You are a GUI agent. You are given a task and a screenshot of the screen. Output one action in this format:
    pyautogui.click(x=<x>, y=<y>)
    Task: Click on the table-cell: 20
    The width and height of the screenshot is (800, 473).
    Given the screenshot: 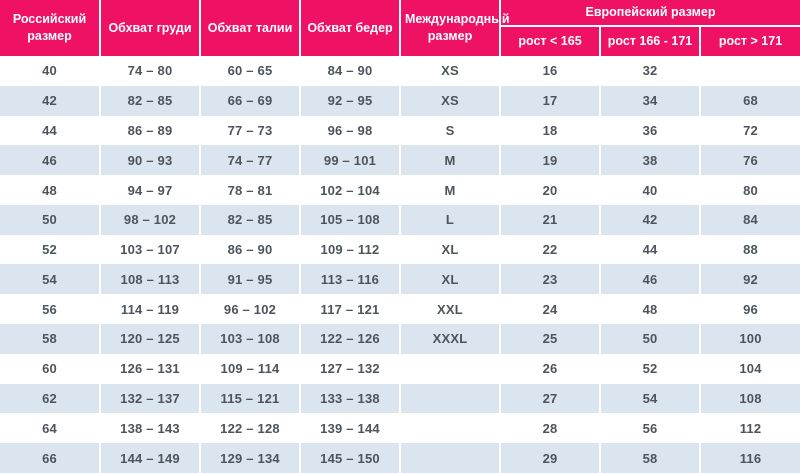 What is the action you would take?
    pyautogui.click(x=550, y=190)
    